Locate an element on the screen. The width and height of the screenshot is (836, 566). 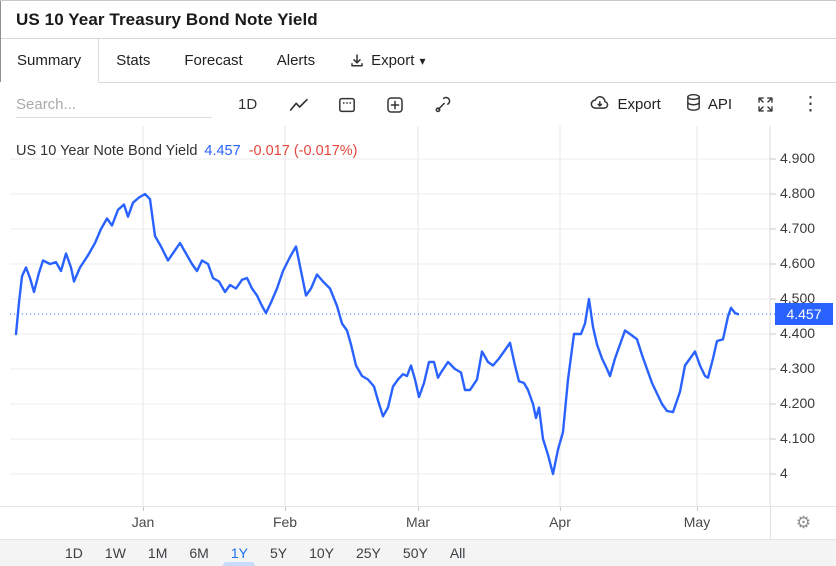
tab-alerts-label: Alerts is located at coordinates (296, 60).